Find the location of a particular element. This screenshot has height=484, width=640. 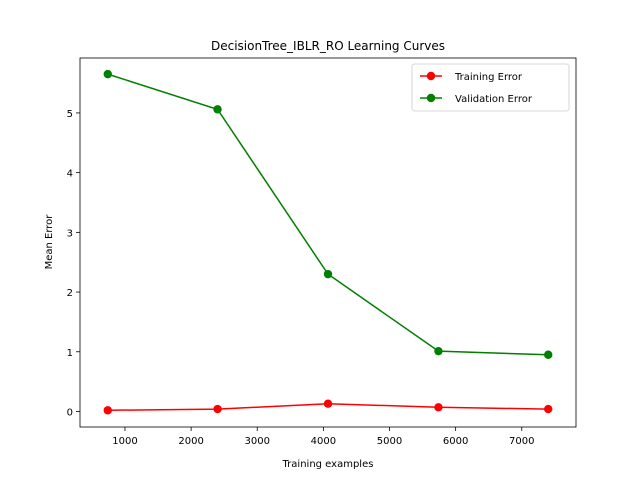

x-tick-label: 4000 is located at coordinates (323, 441).